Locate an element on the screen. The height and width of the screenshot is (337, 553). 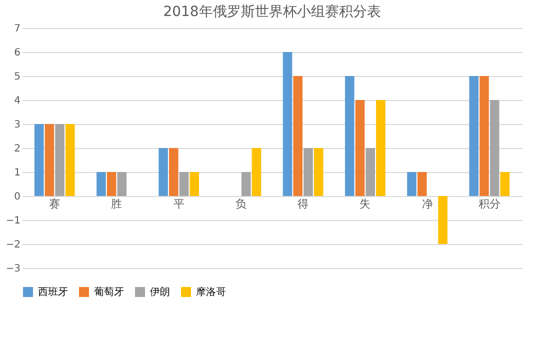
x-tick-label: 负 is located at coordinates (240, 204).